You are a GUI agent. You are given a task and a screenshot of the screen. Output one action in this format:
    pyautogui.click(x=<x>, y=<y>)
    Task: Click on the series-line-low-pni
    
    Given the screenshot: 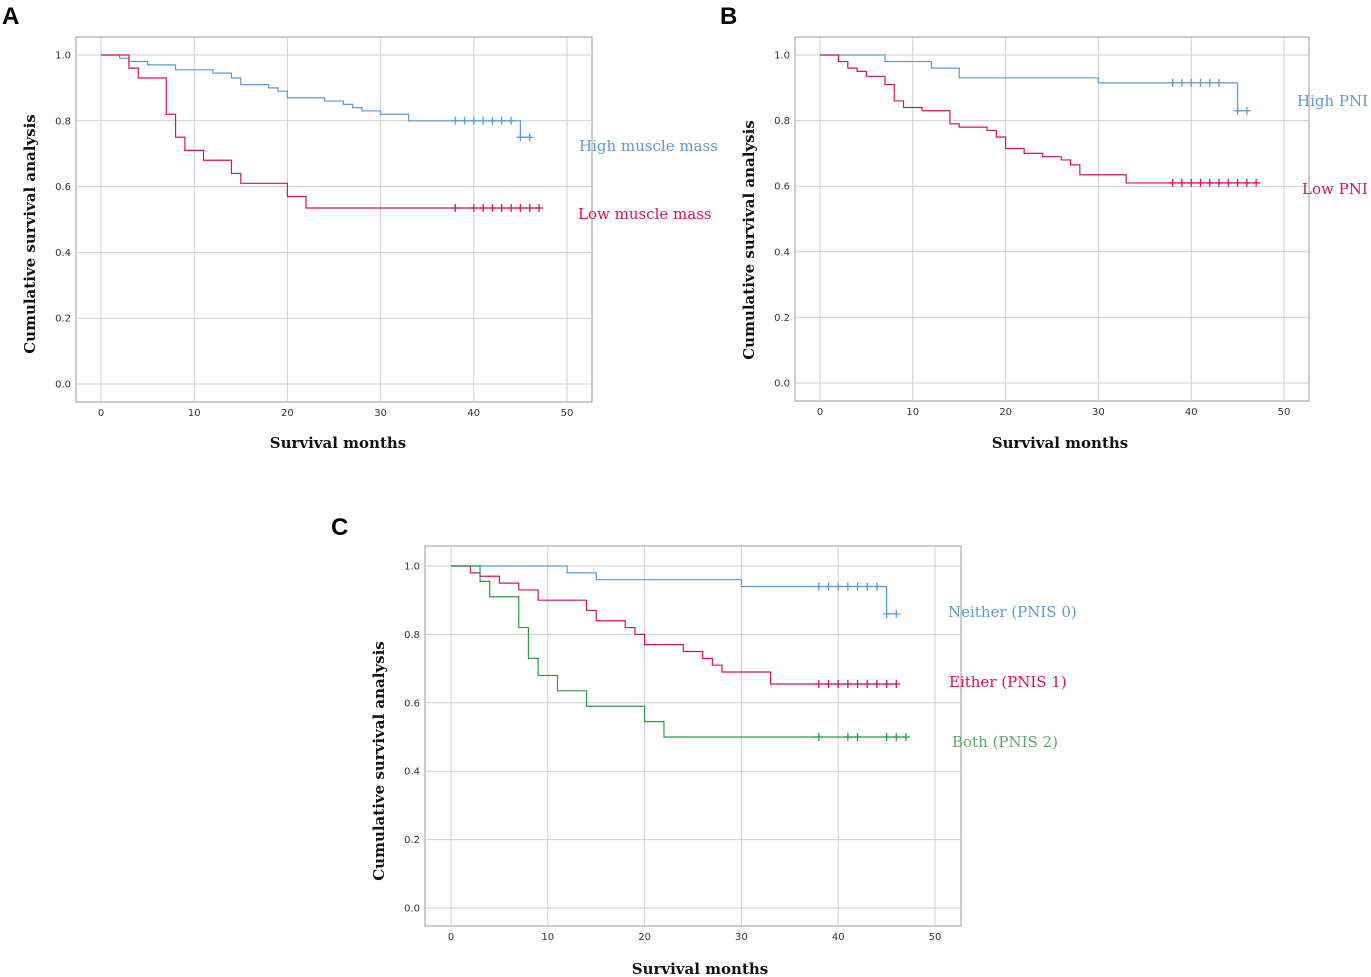 What is the action you would take?
    pyautogui.click(x=1038, y=119)
    